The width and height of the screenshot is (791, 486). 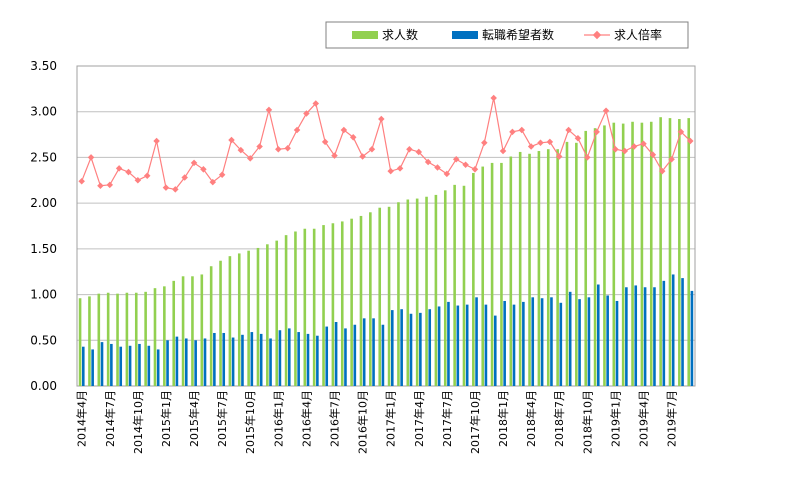 I want to click on x-tick-label: 2018年10月, so click(x=587, y=422).